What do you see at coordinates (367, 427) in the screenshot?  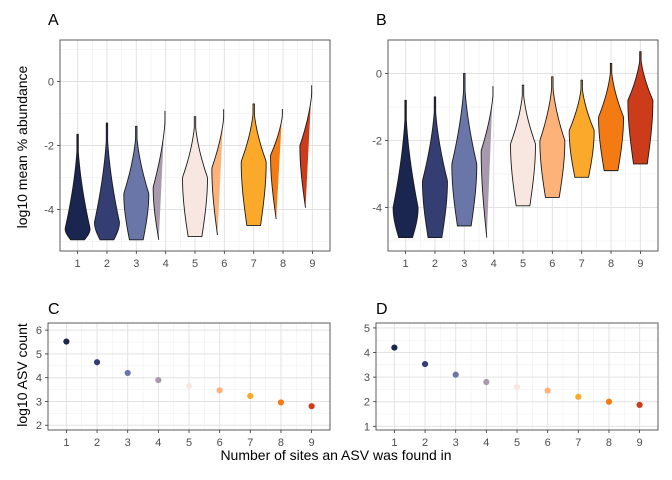 I see `y-tick-label: 1` at bounding box center [367, 427].